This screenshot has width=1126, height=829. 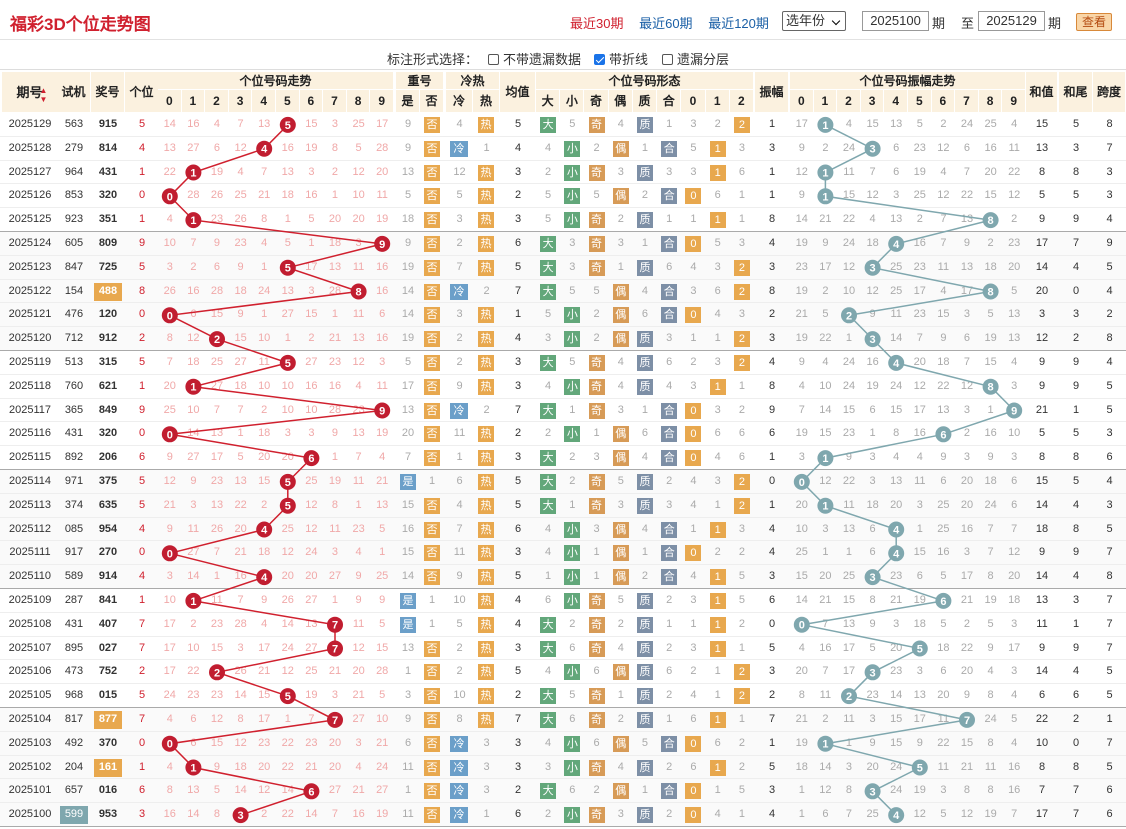 I want to click on to-label: 至, so click(x=968, y=23).